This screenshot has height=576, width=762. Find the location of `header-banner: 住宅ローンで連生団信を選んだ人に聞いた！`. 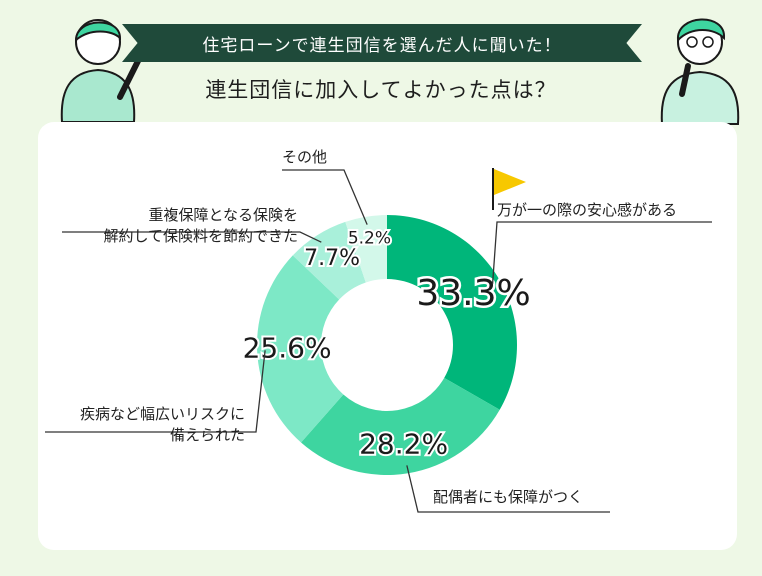

header-banner: 住宅ローンで連生団信を選んだ人に聞いた！ is located at coordinates (382, 43).